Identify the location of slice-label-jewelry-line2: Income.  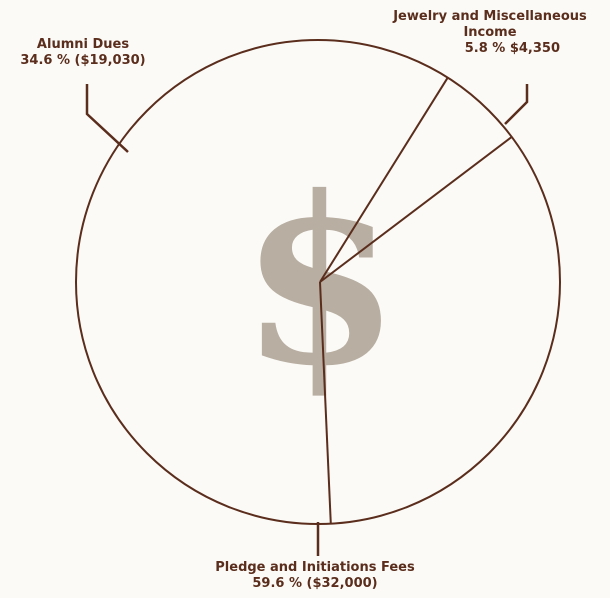
(490, 32).